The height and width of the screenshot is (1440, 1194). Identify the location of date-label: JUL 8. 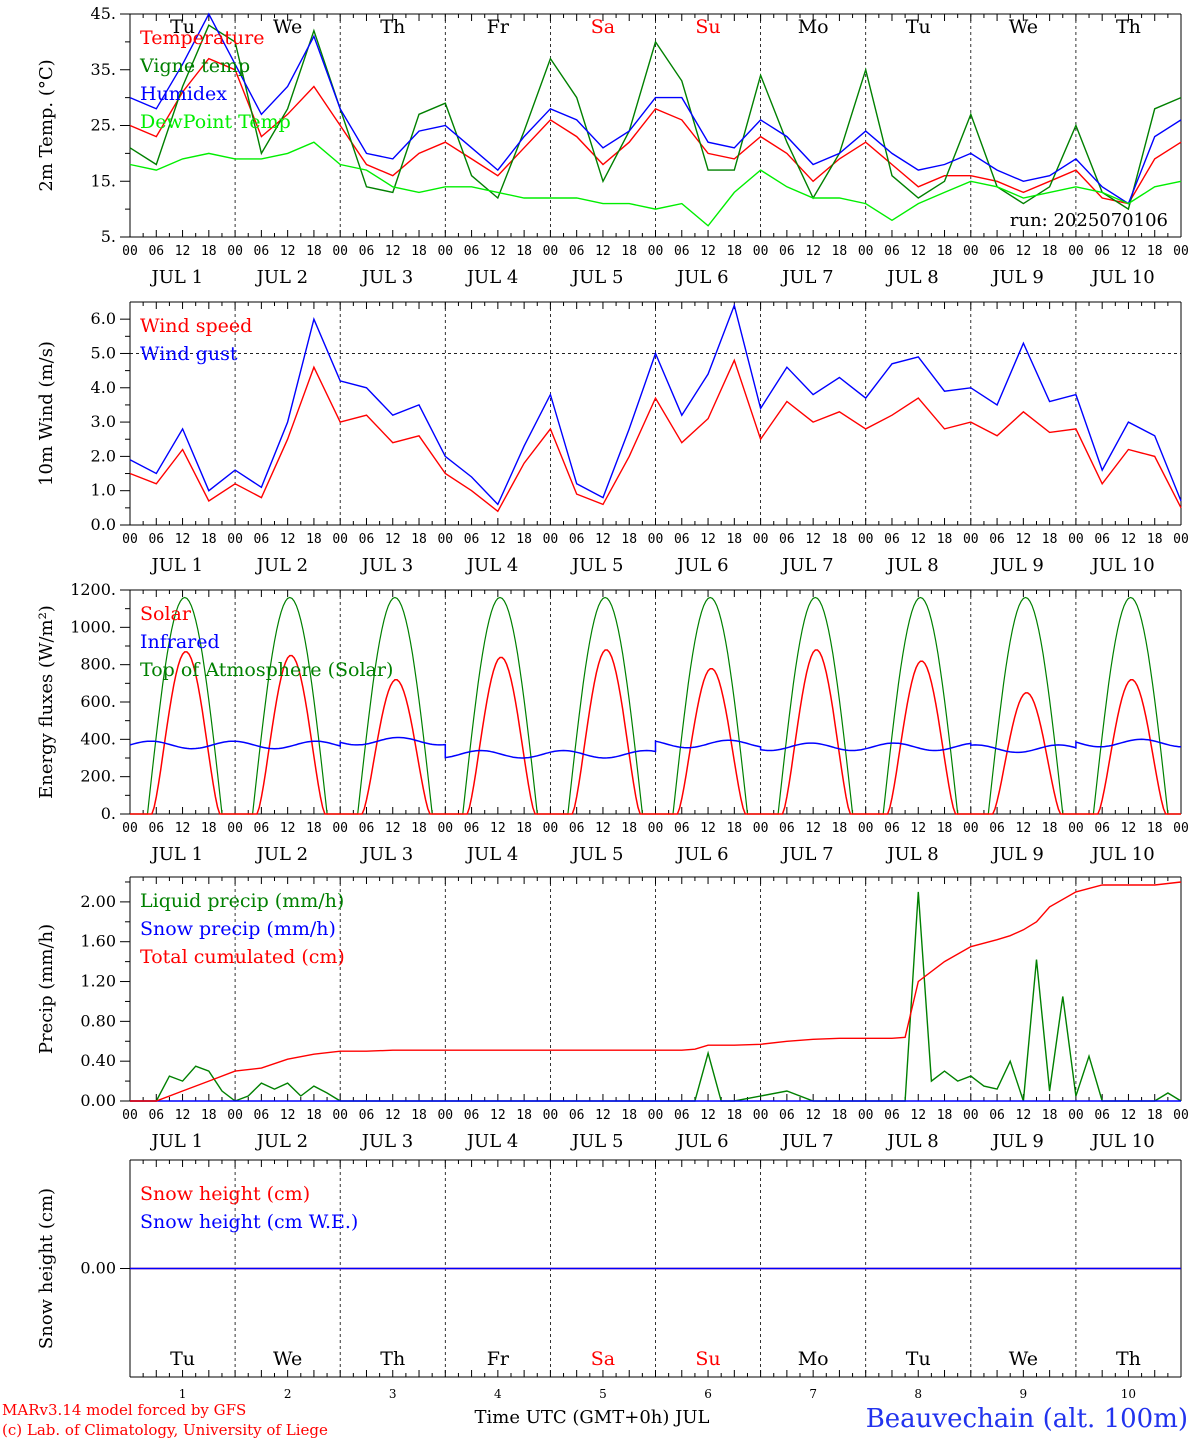
(912, 277).